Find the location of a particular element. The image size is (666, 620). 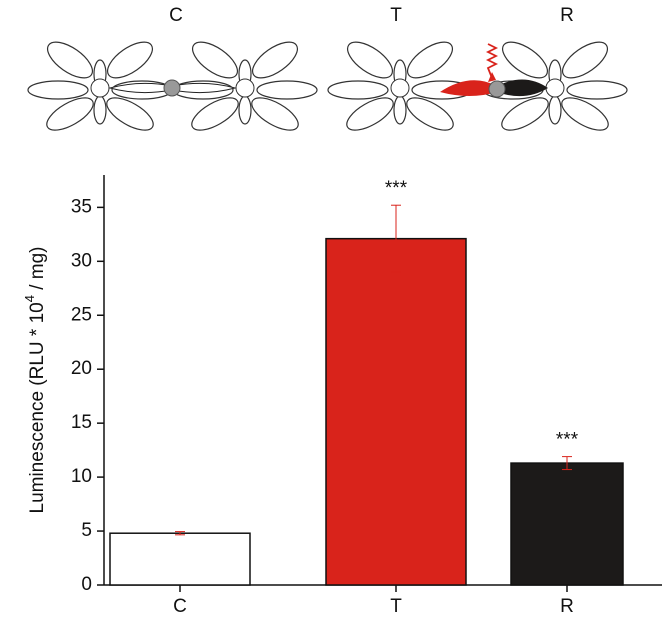

illustration-label: R is located at coordinates (567, 15).